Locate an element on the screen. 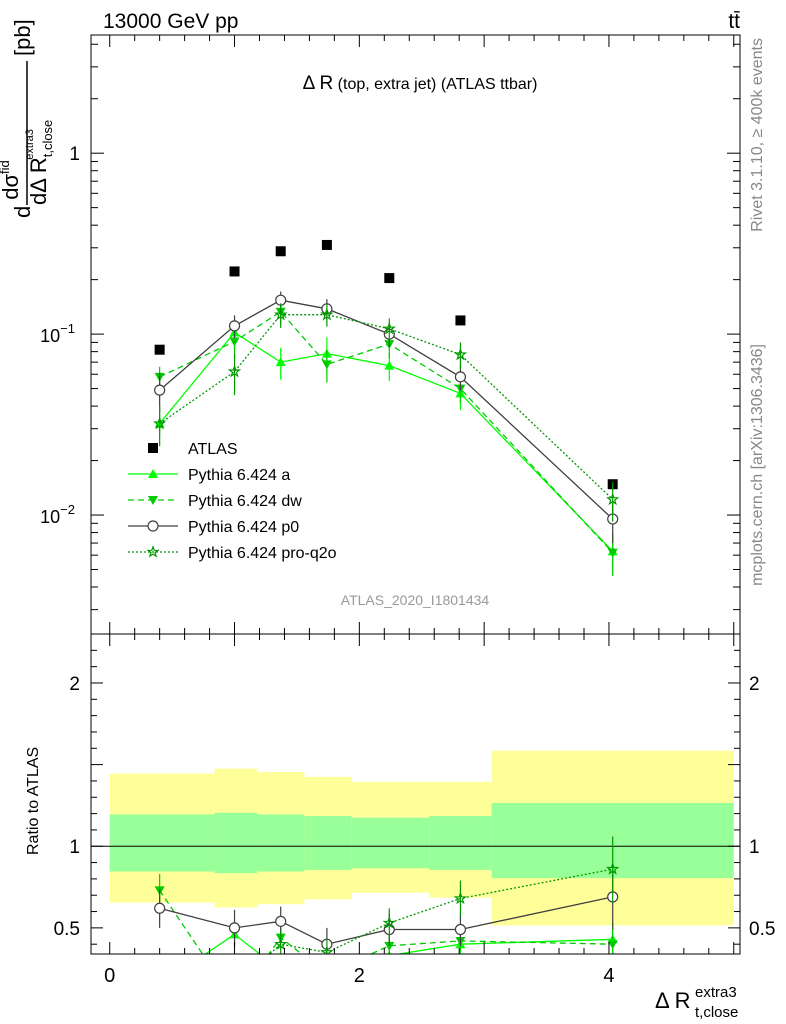 The image size is (786, 1024). analysis-watermark: ATLAS_2020_I1801434 is located at coordinates (415, 600).